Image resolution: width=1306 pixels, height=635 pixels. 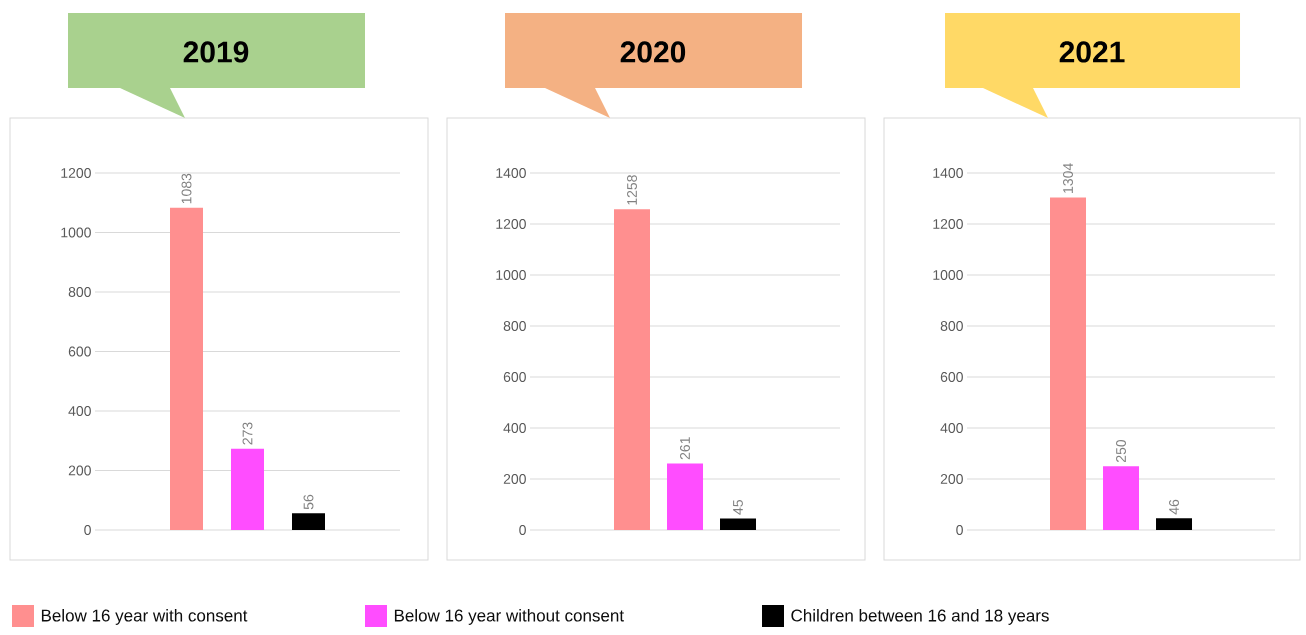 What do you see at coordinates (1068, 178) in the screenshot?
I see `data-label: 1304` at bounding box center [1068, 178].